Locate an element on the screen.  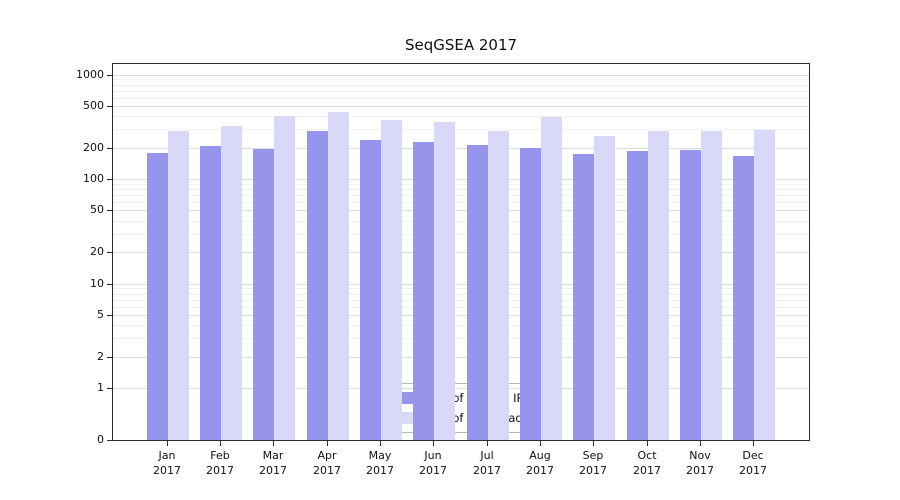
bar-distinct-ips-may is located at coordinates (370, 290).